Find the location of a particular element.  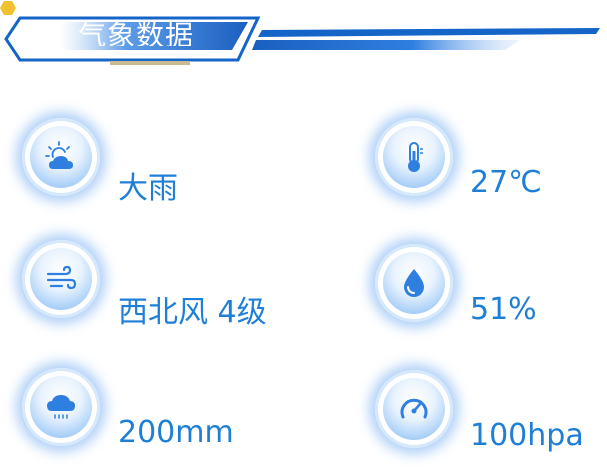

humidity-value: 51% is located at coordinates (503, 309).